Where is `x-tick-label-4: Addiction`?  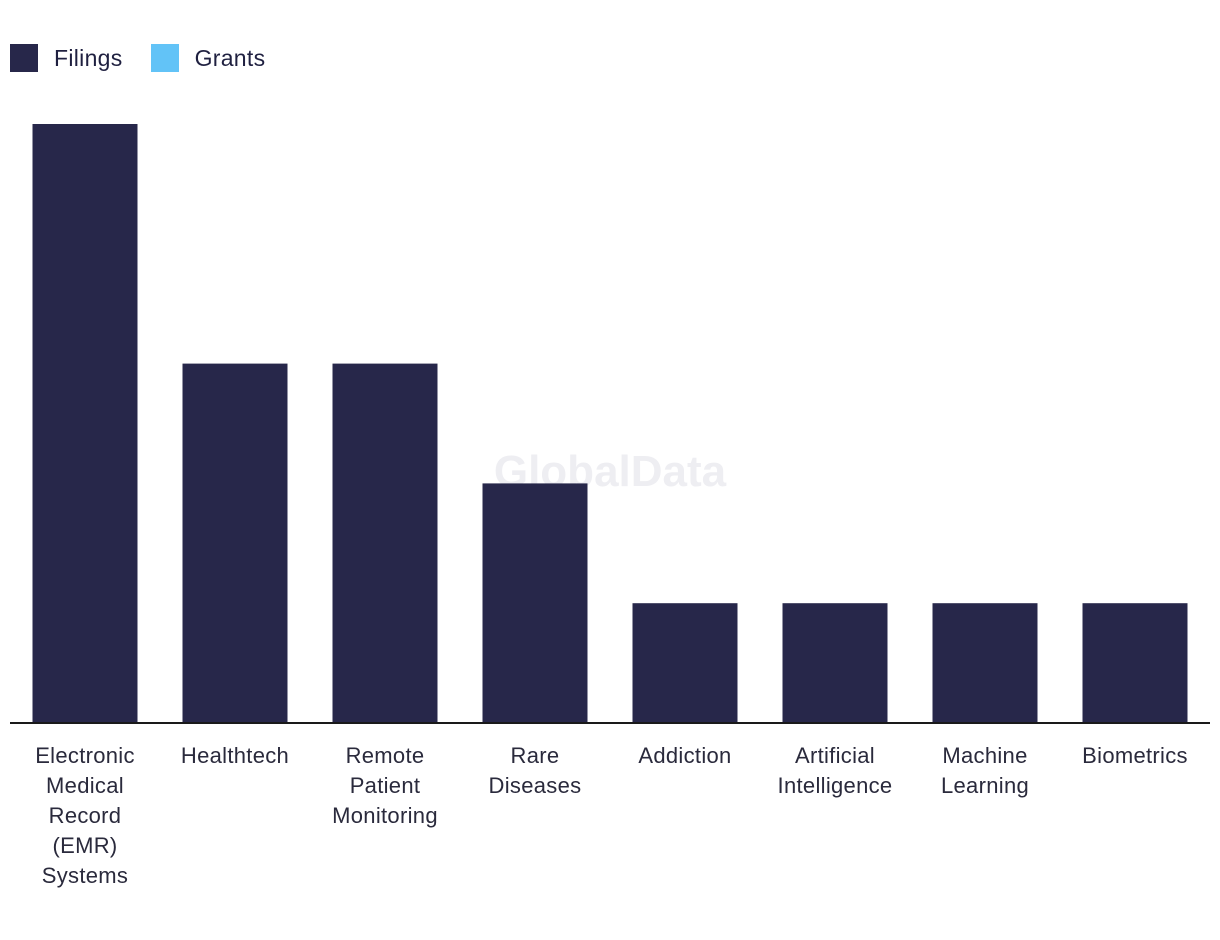
x-tick-label-4: Addiction is located at coordinates (684, 755).